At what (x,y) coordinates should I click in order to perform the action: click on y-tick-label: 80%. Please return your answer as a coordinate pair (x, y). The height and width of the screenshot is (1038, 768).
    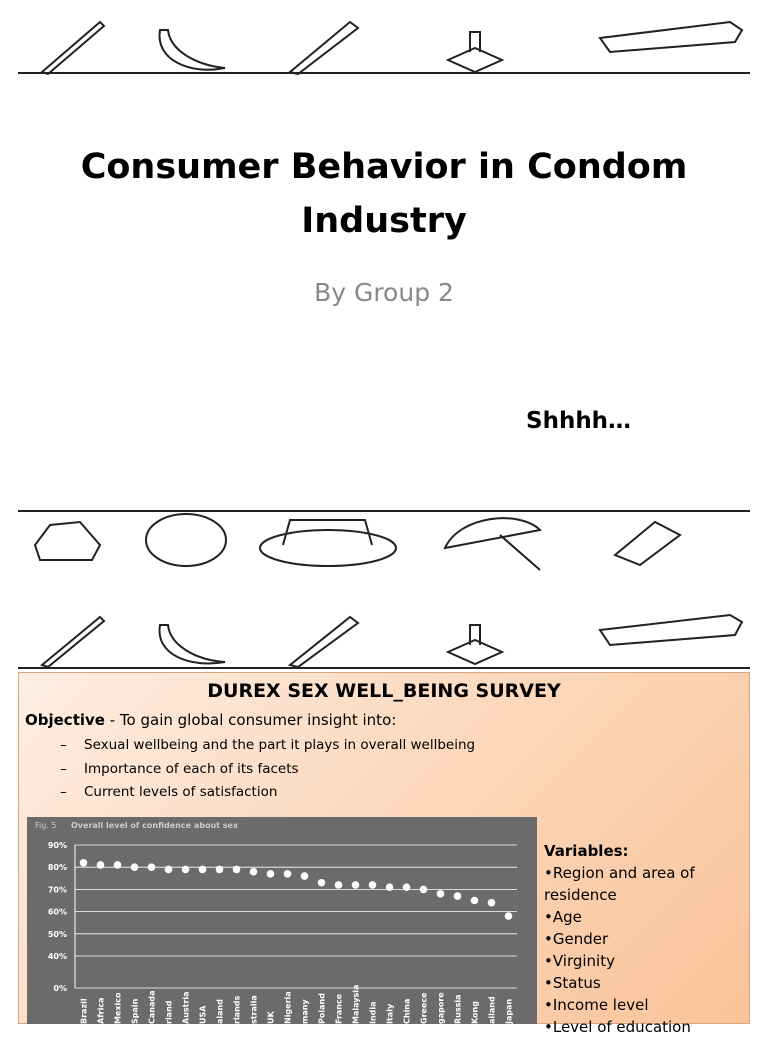
    Looking at the image, I should click on (57, 867).